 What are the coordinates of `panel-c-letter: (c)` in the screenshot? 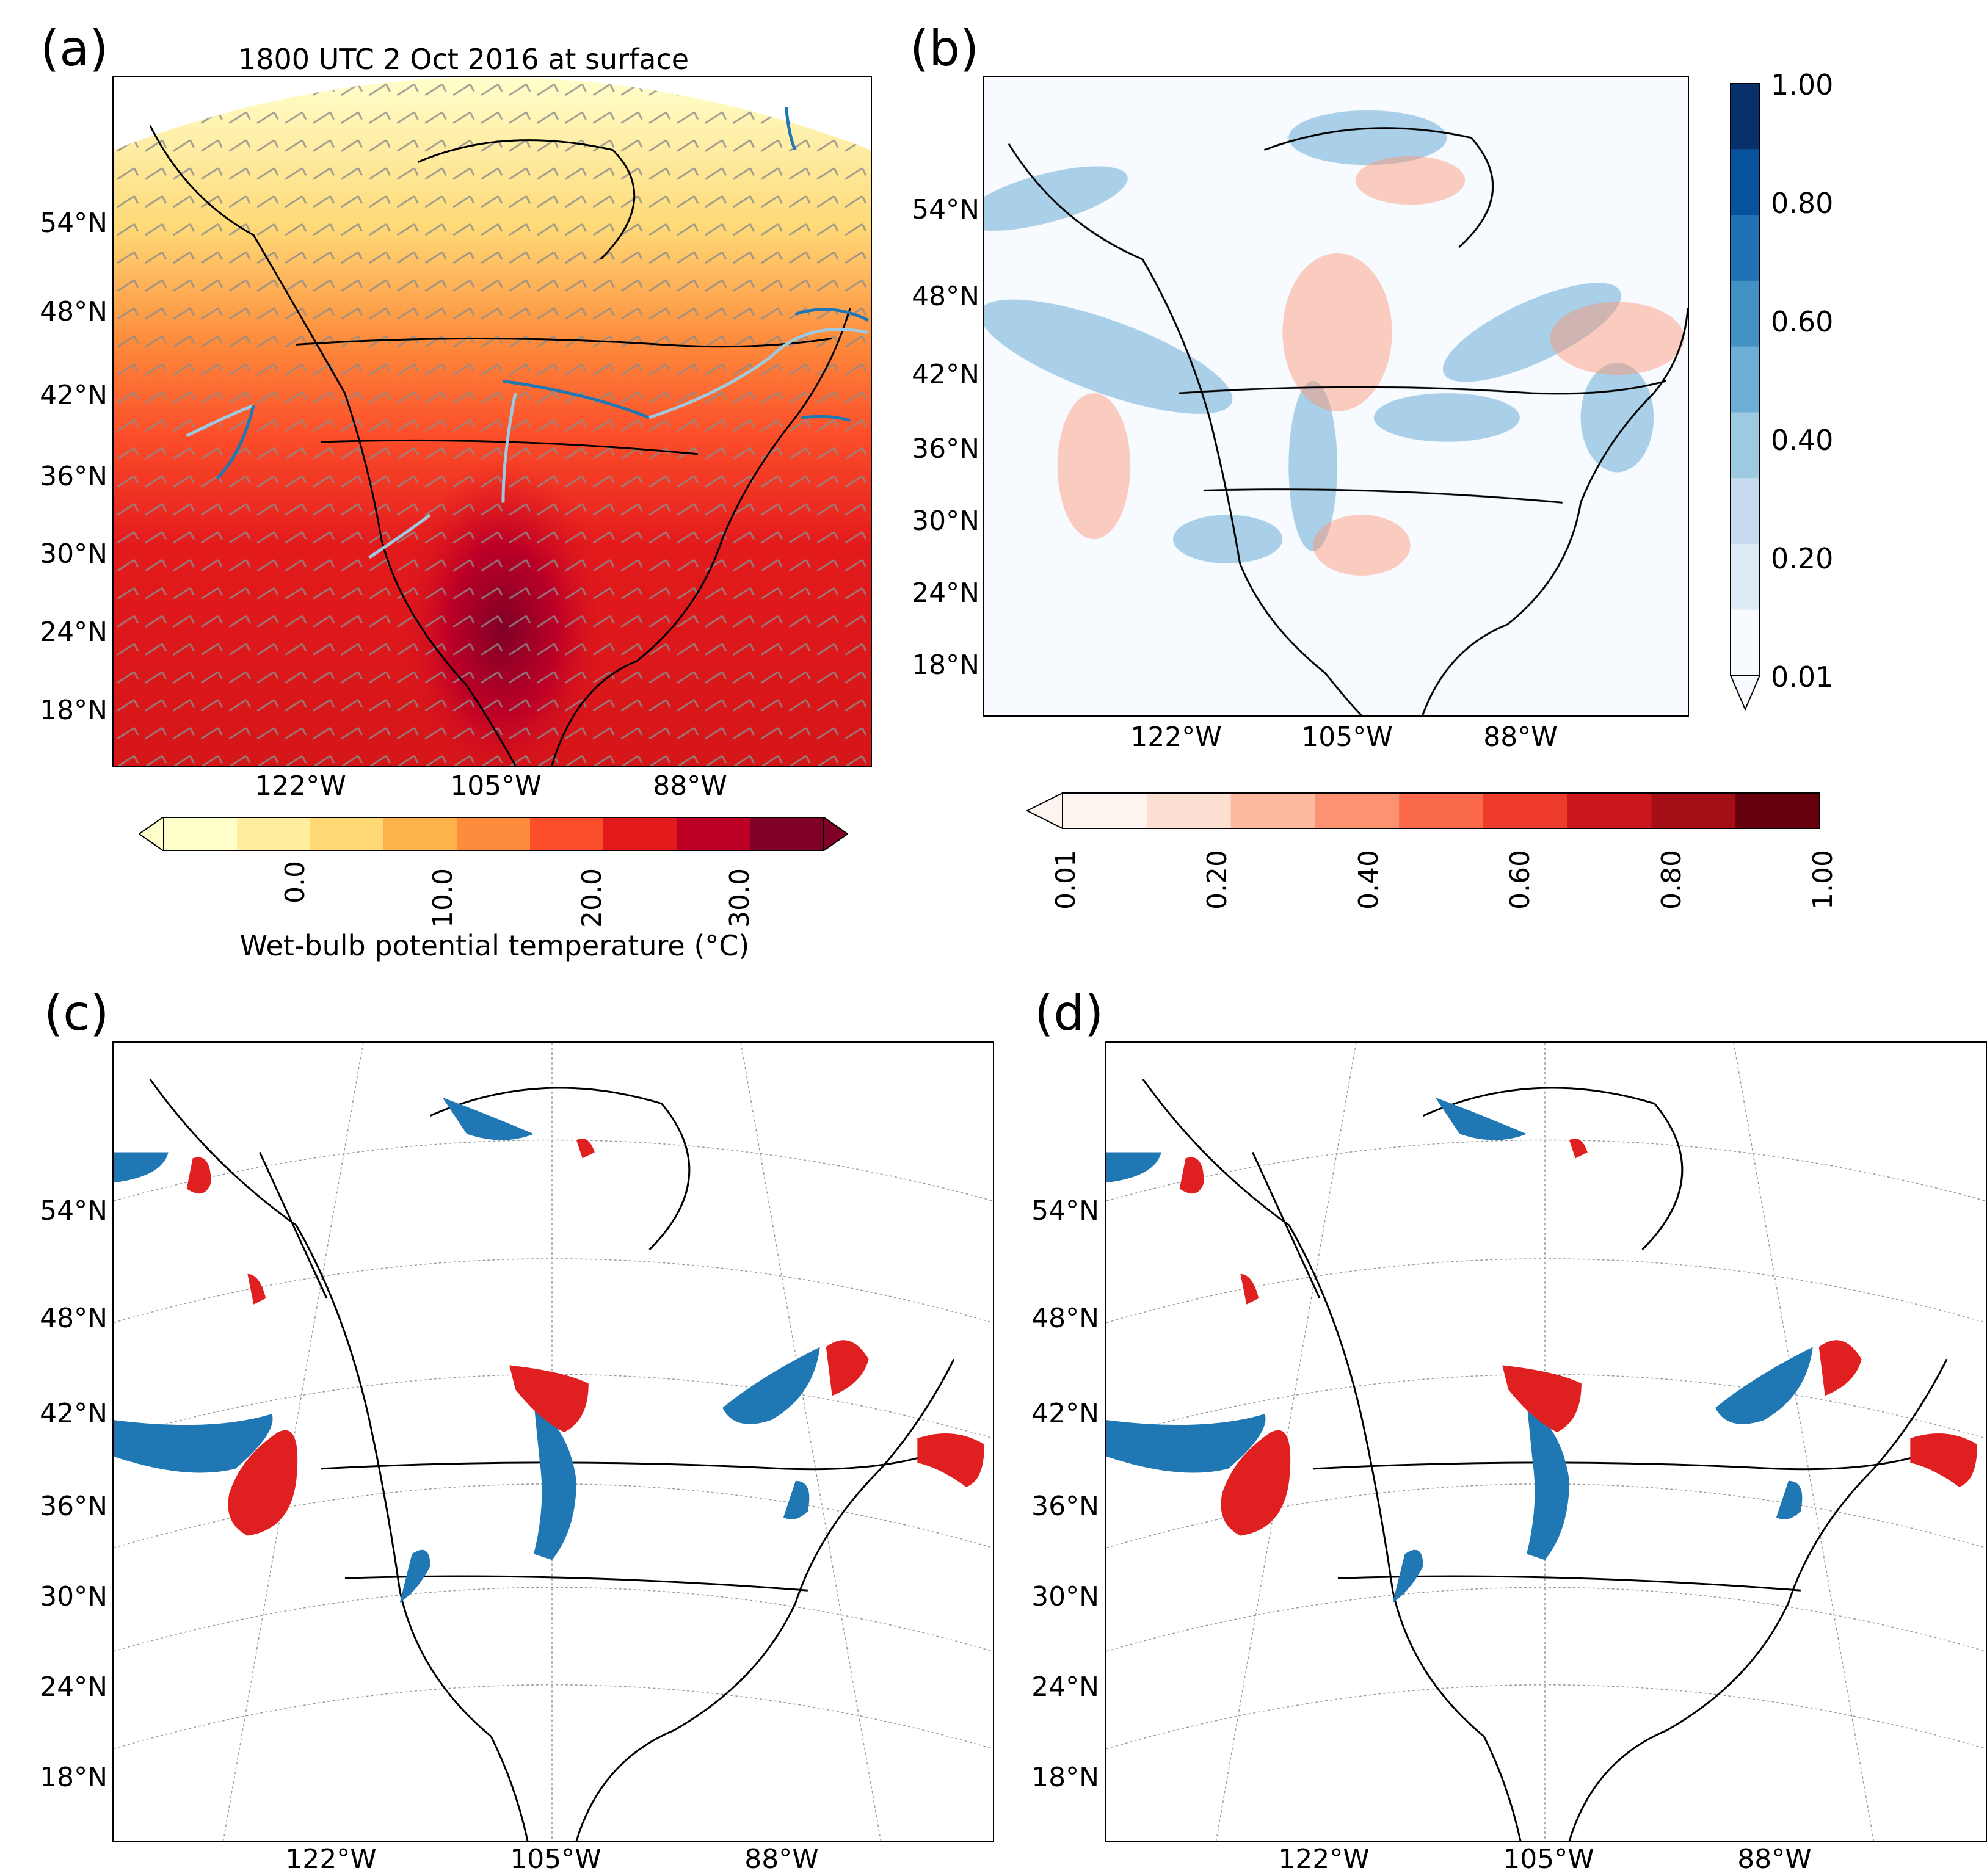 It's located at (77, 1013).